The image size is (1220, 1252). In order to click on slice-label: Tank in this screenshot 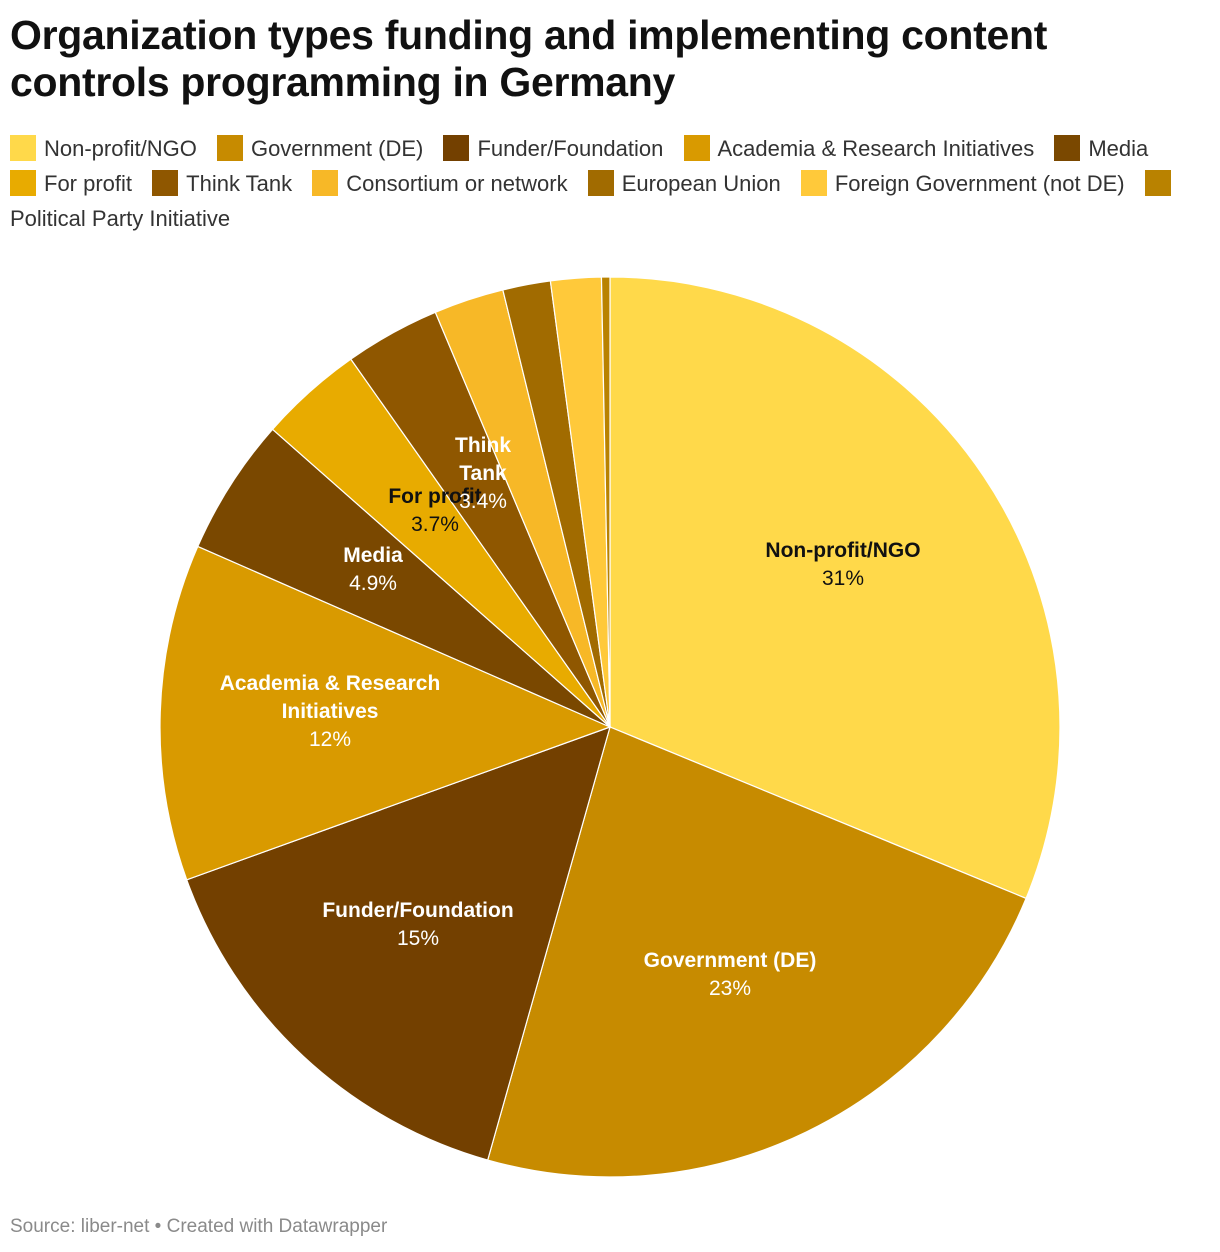, I will do `click(483, 473)`.